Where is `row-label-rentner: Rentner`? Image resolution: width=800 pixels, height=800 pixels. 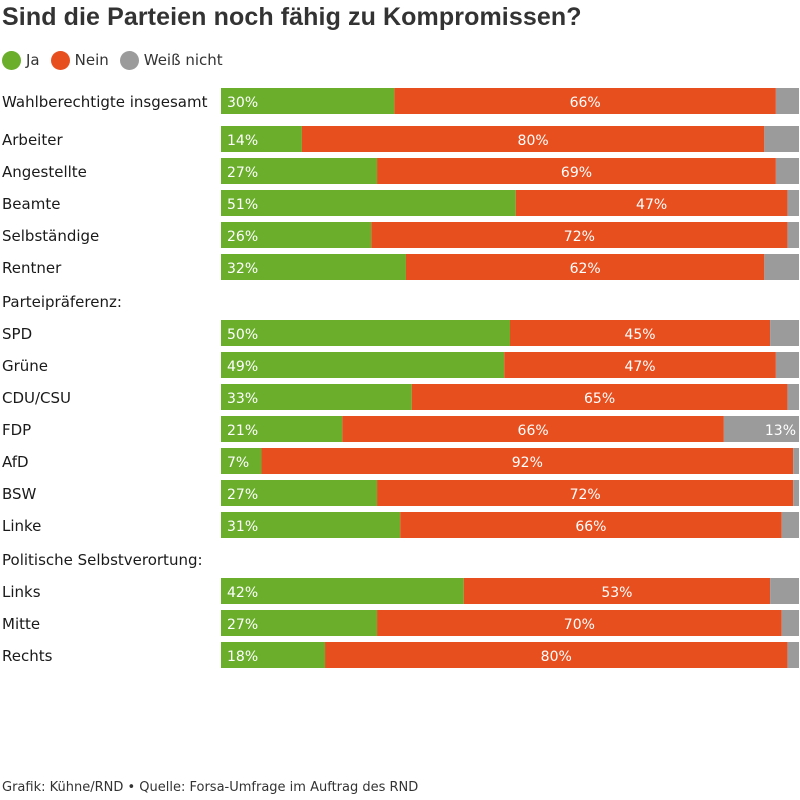
row-label-rentner: Rentner is located at coordinates (32, 268).